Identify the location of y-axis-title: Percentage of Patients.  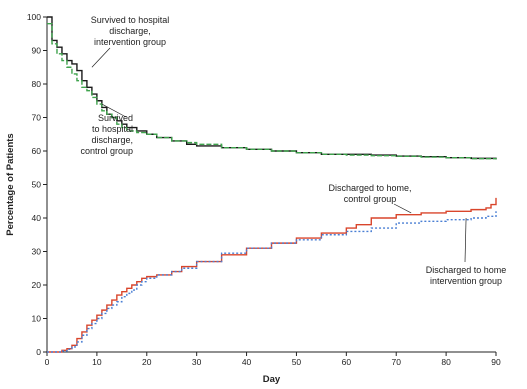
(10, 184).